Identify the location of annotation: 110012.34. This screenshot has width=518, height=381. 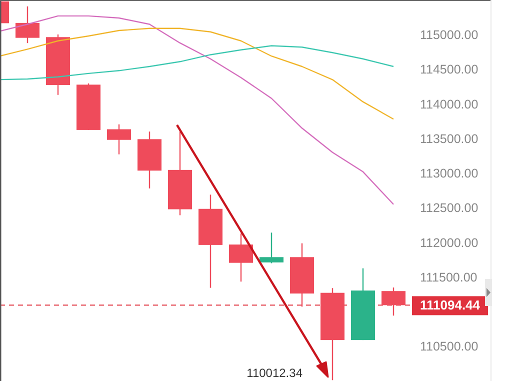
(274, 373).